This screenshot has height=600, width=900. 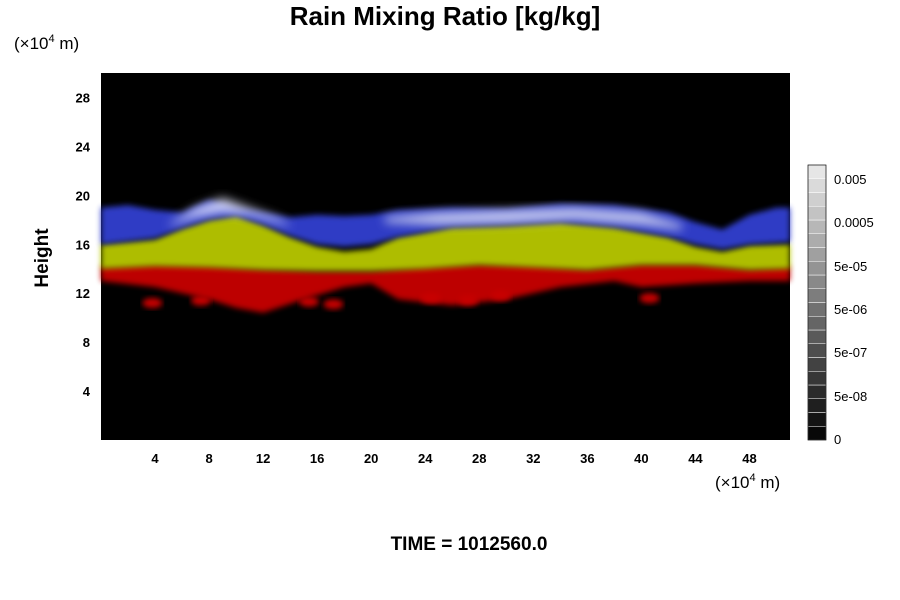 I want to click on y-tick-label: 24, so click(x=83, y=146).